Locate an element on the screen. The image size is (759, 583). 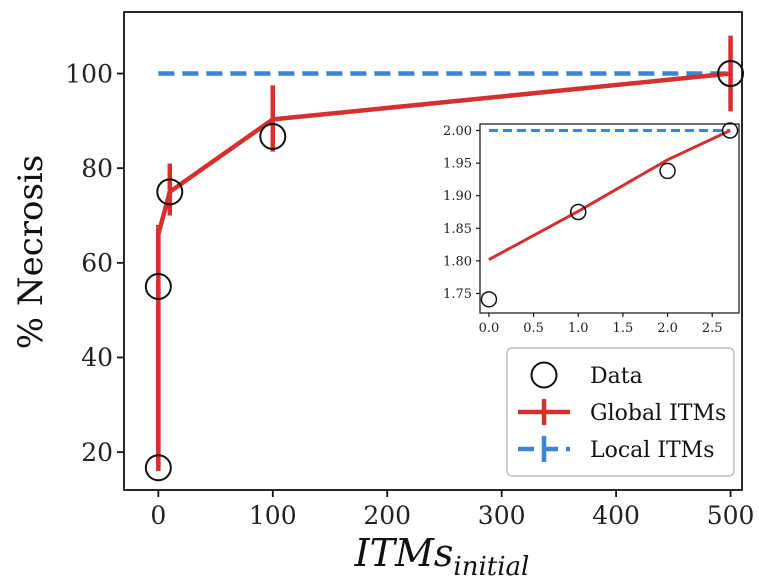
inset-x-tick-label: 1.0 is located at coordinates (578, 328).